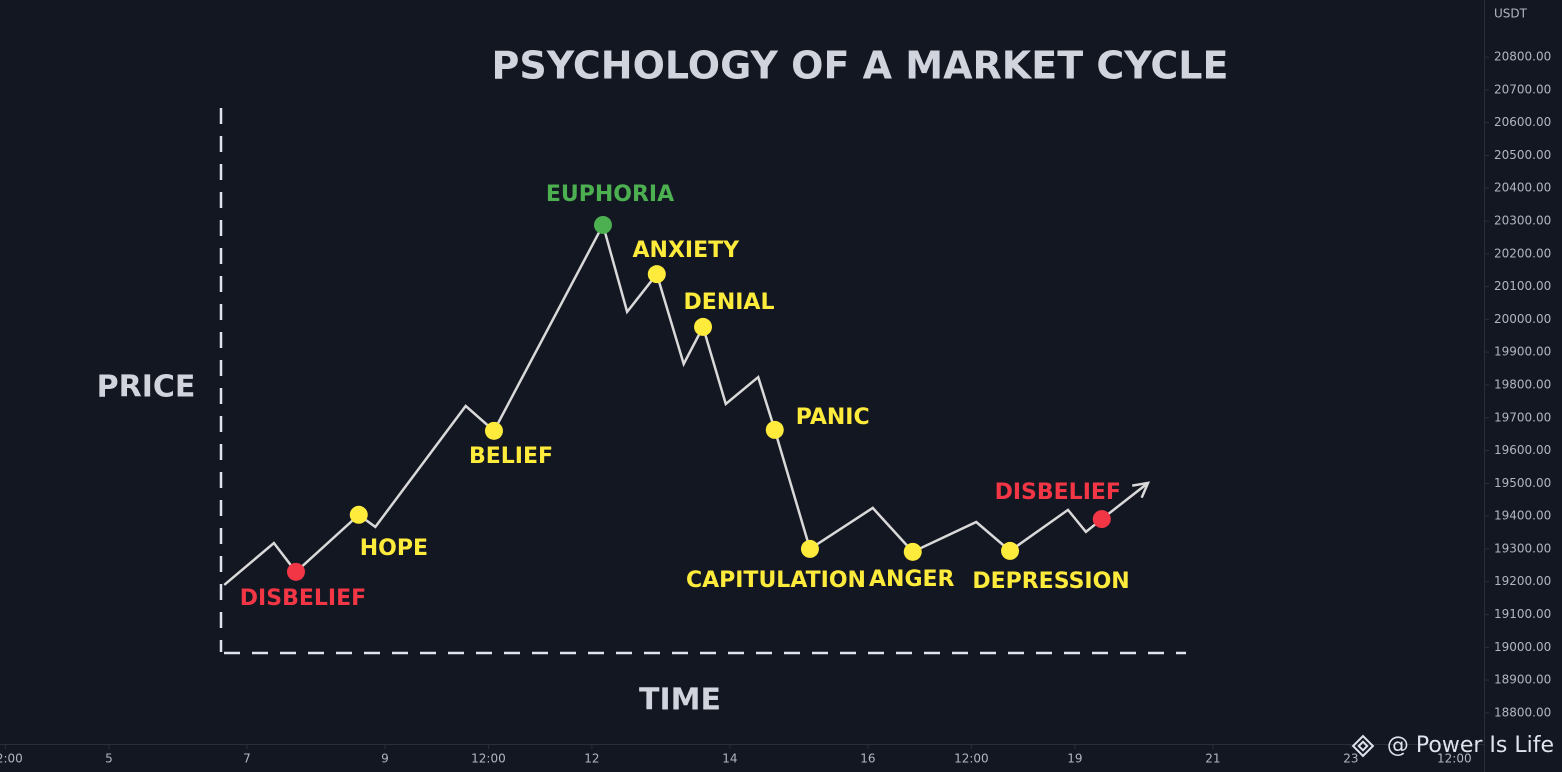 The width and height of the screenshot is (1562, 772). Describe the element at coordinates (591, 759) in the screenshot. I see `x-tick-label: 12` at that location.